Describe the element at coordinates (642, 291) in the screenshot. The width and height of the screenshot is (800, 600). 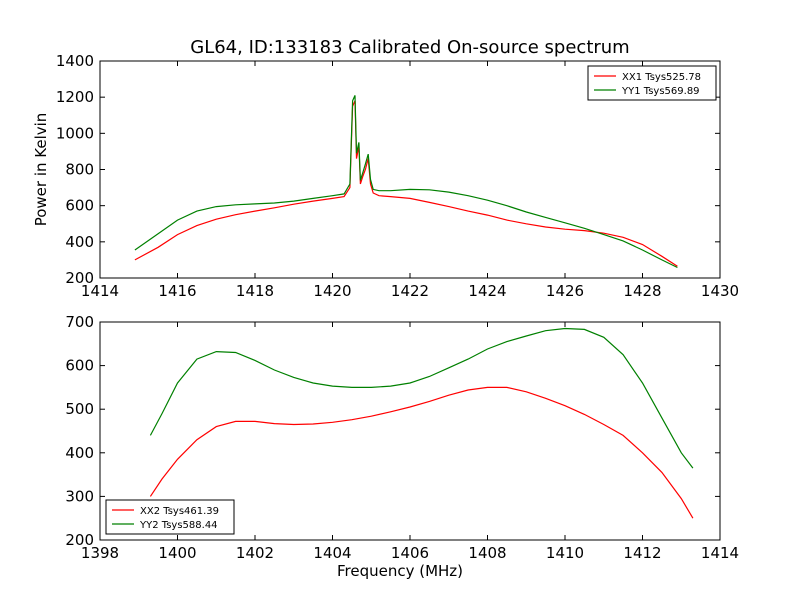
I see `x-tick-label: 1428` at that location.